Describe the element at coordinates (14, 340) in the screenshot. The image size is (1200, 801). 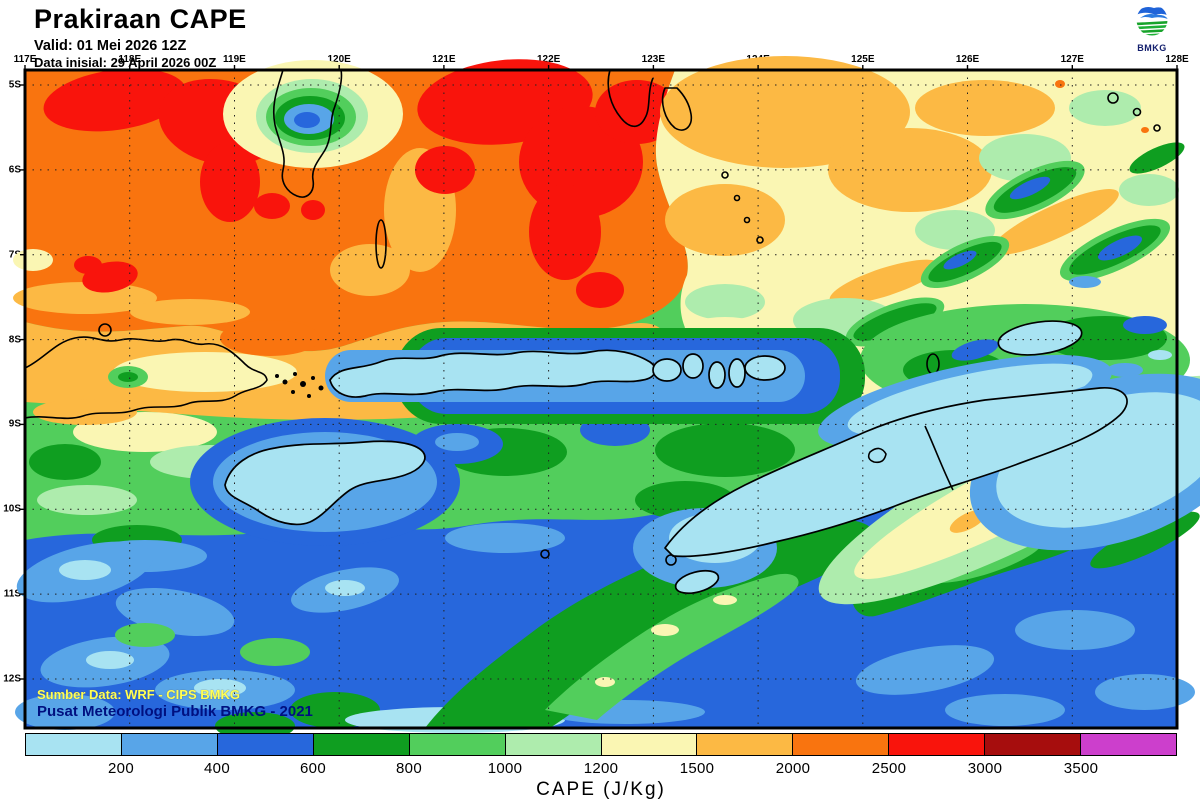
I see `lat-tick-label: 8S` at that location.